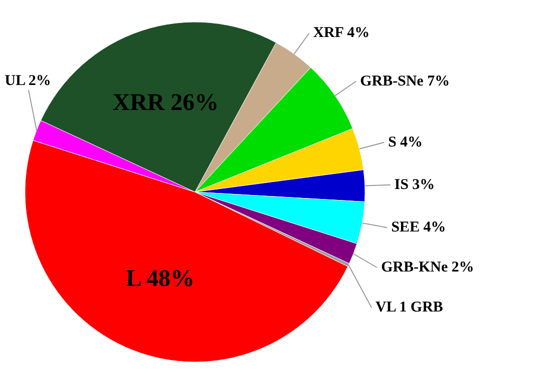 The width and height of the screenshot is (546, 376). I want to click on slice-label: VL 1 GRB, so click(410, 308).